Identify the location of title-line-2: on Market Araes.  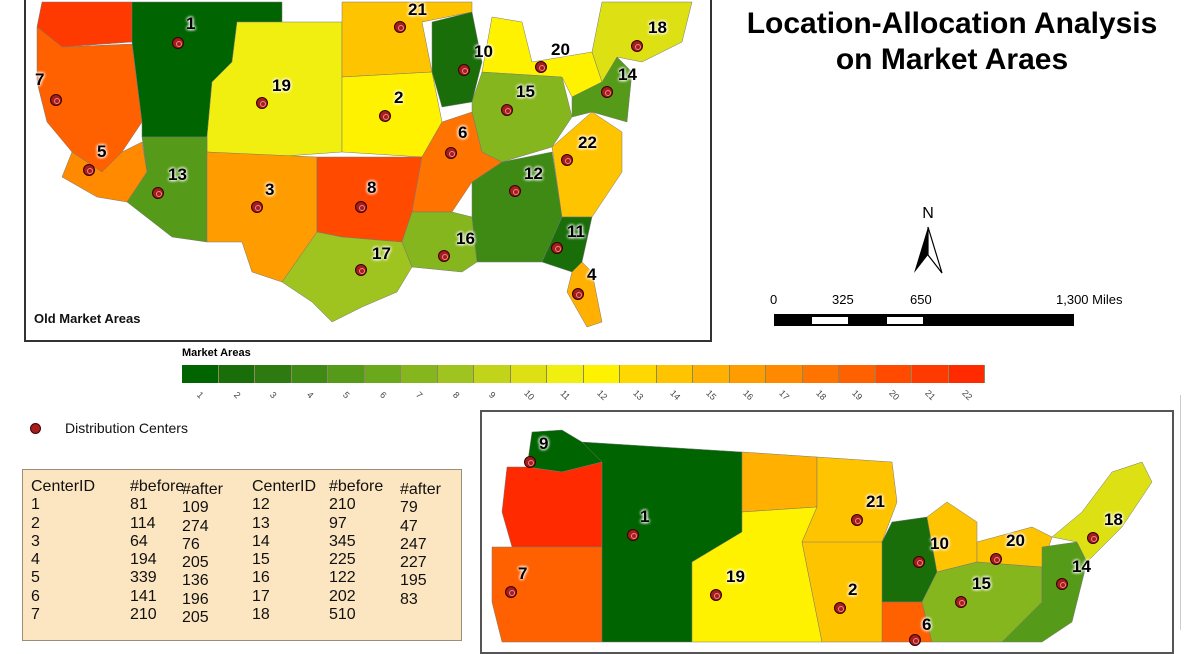
(952, 59).